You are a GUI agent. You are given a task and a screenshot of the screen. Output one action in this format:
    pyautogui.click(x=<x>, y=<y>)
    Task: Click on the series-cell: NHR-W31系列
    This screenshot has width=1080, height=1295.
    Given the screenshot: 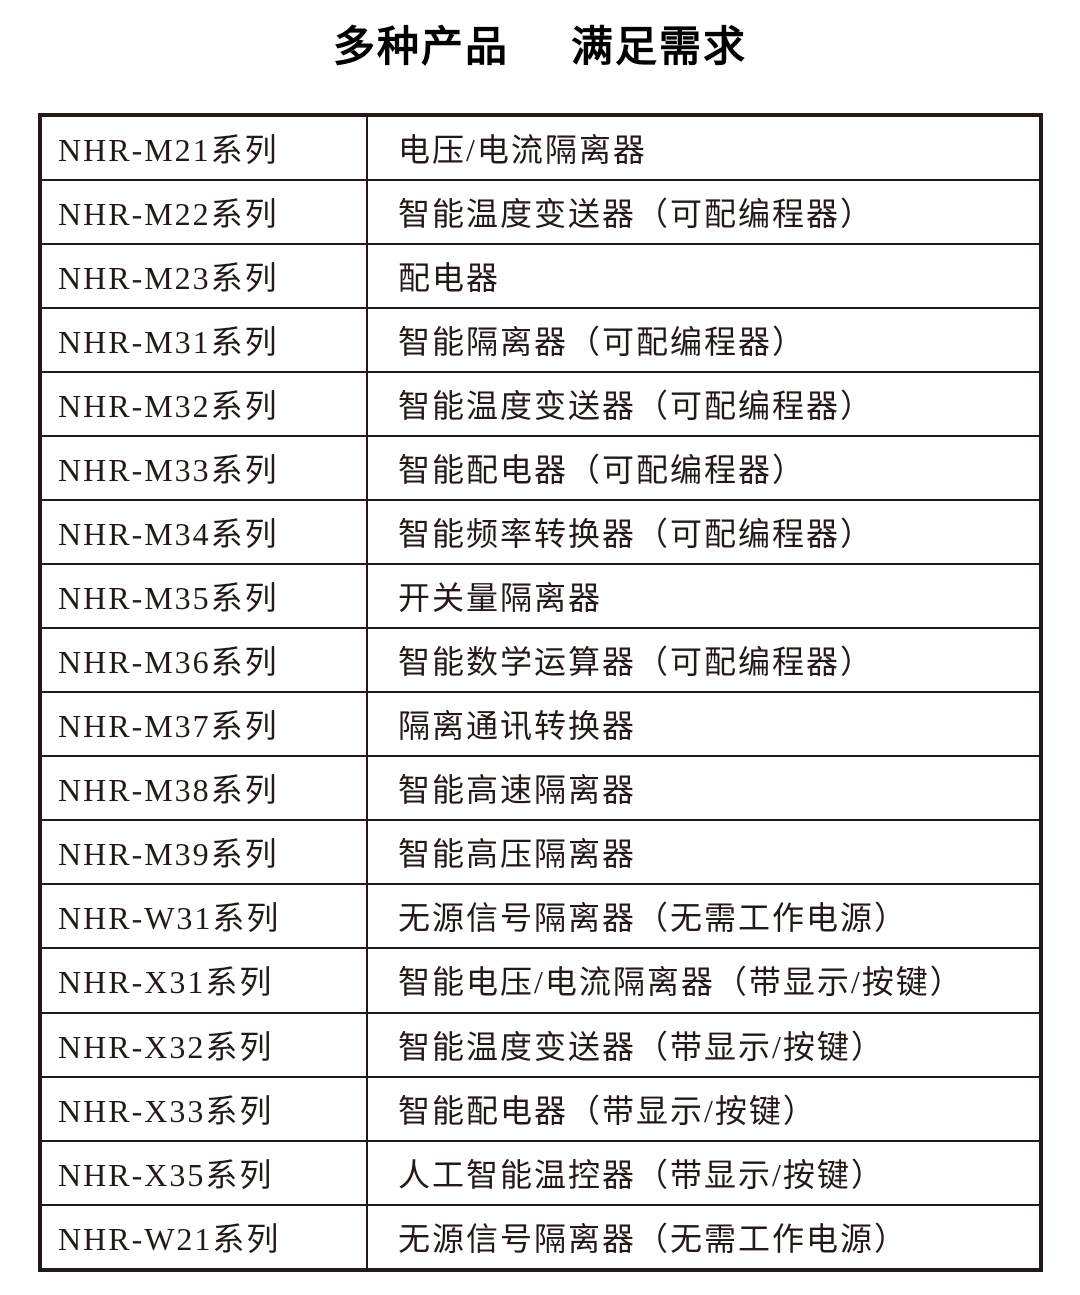 What is the action you would take?
    pyautogui.click(x=203, y=916)
    